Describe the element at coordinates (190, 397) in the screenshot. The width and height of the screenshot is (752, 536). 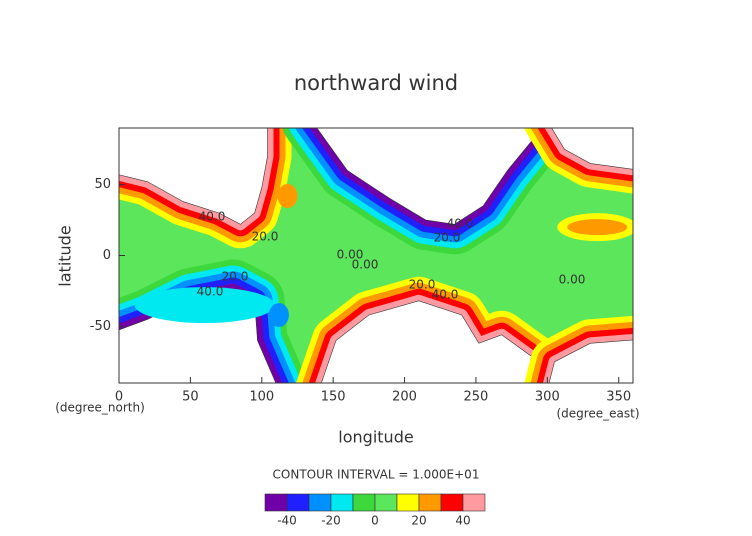
I see `x-tick-label: 50` at that location.